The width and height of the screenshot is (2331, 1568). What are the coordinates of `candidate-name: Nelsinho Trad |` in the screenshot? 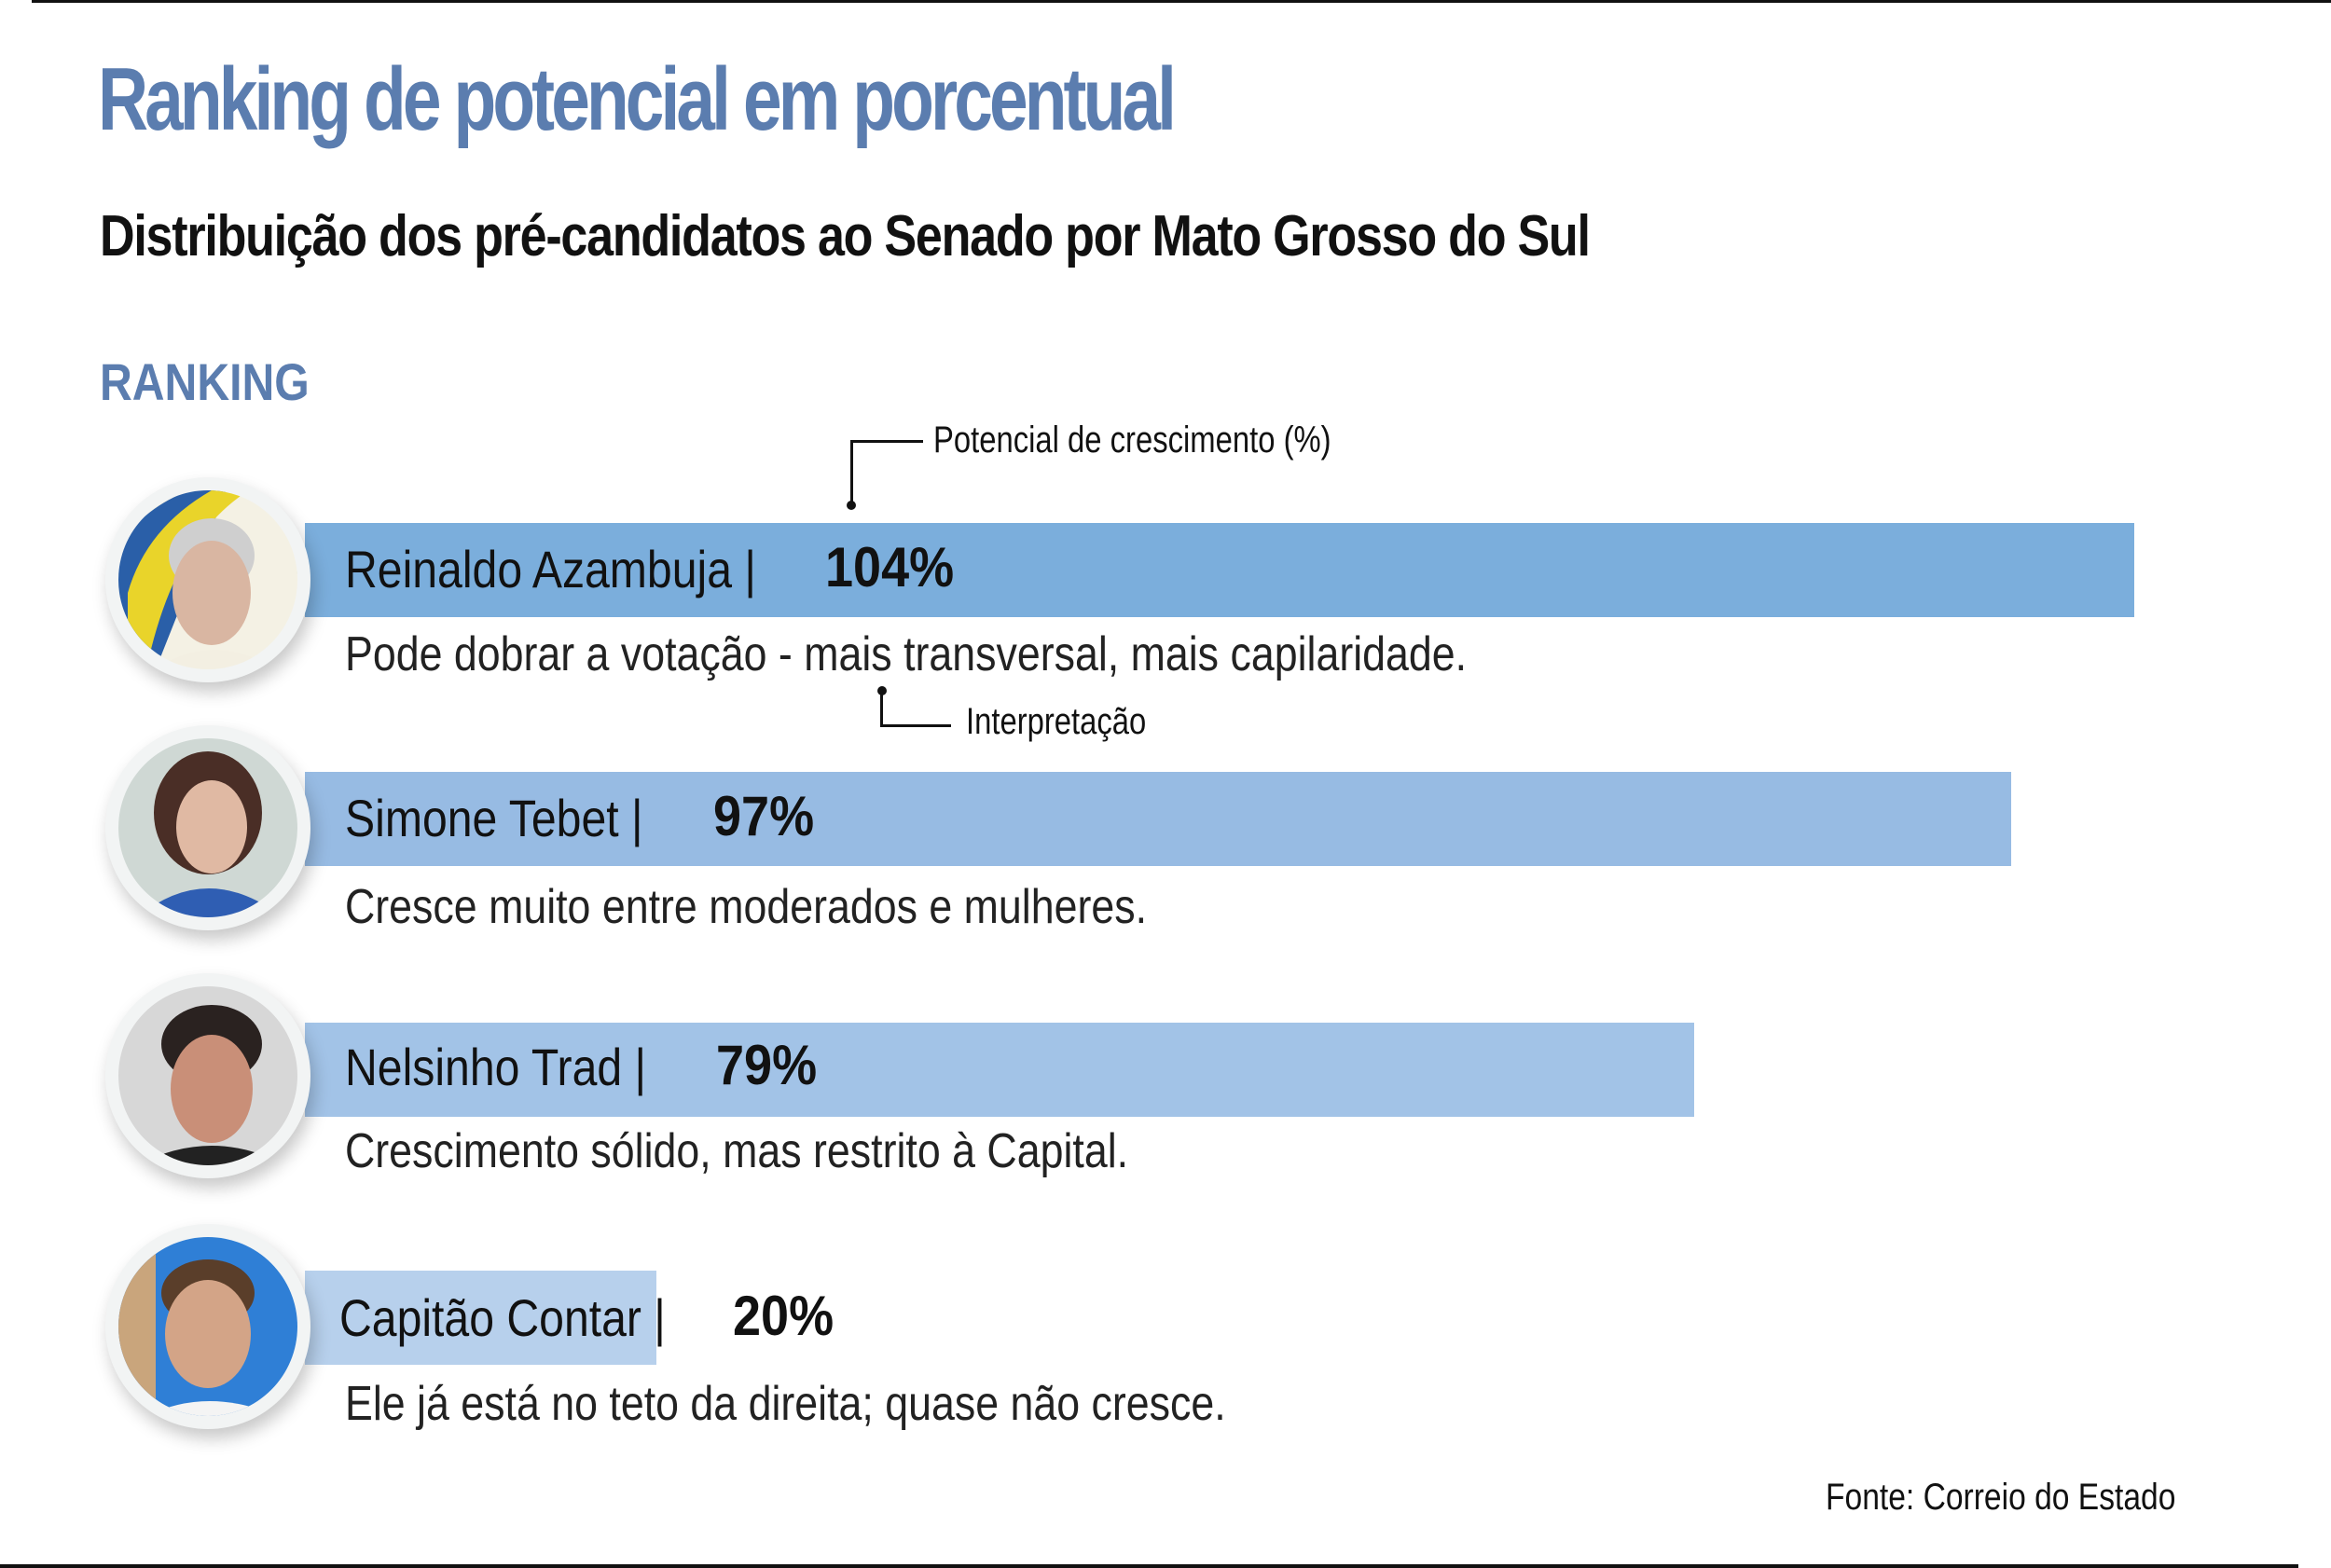 It's located at (496, 1067).